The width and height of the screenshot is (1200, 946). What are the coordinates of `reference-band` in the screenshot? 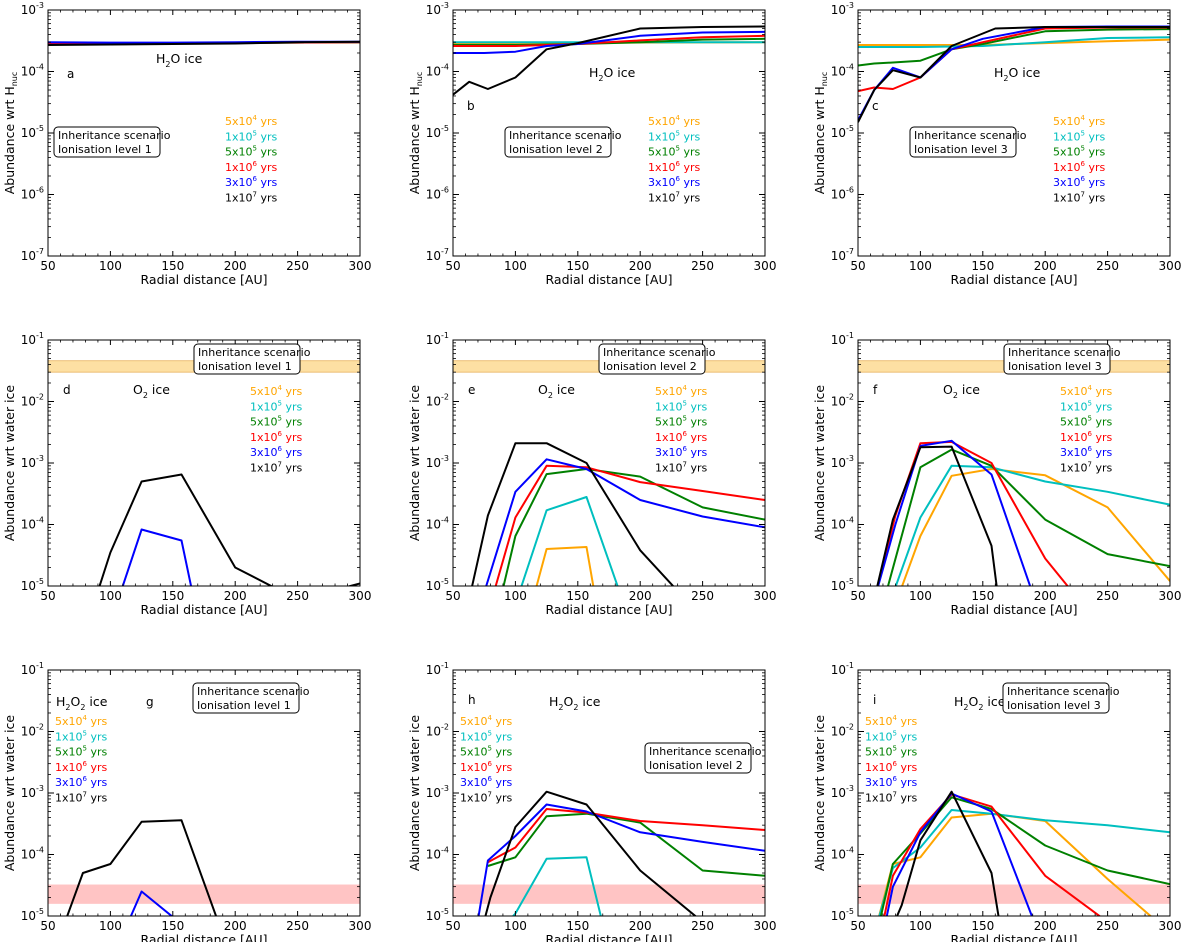 It's located at (609, 894).